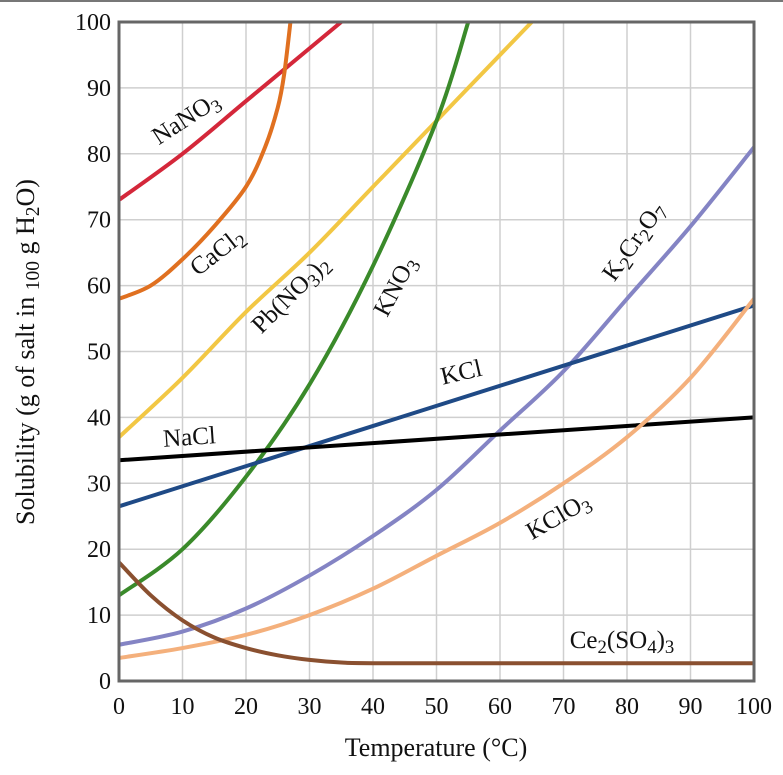 This screenshot has width=783, height=775. Describe the element at coordinates (373, 707) in the screenshot. I see `x-tick-label: 40` at that location.